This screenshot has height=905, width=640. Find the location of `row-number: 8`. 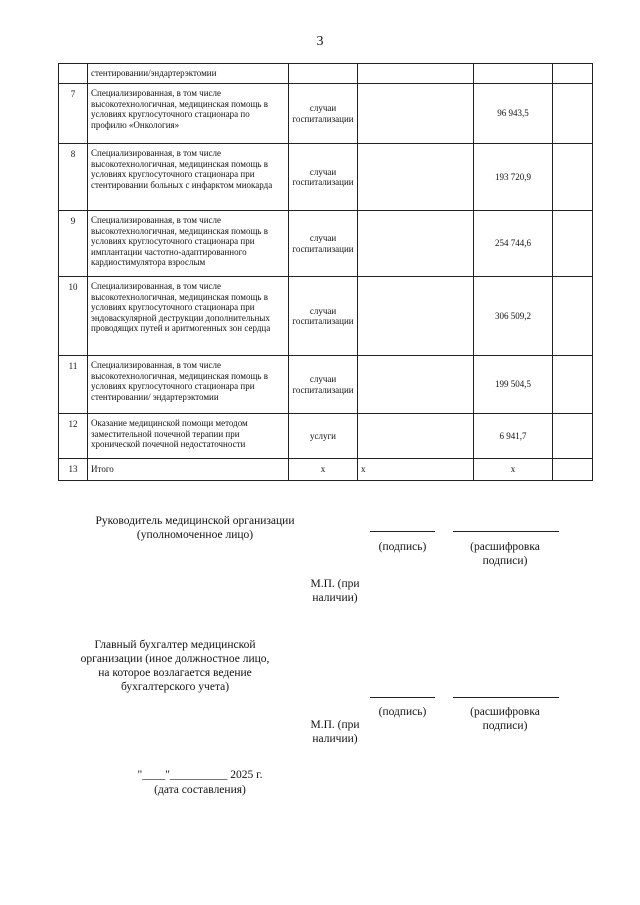

row-number: 8 is located at coordinates (73, 177).